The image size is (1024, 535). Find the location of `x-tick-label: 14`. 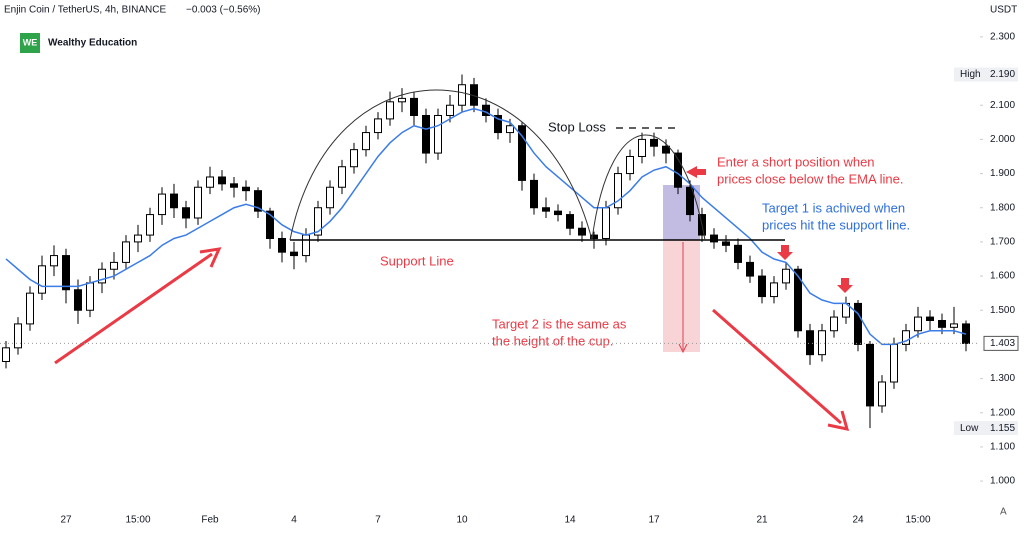

x-tick-label: 14 is located at coordinates (570, 520).